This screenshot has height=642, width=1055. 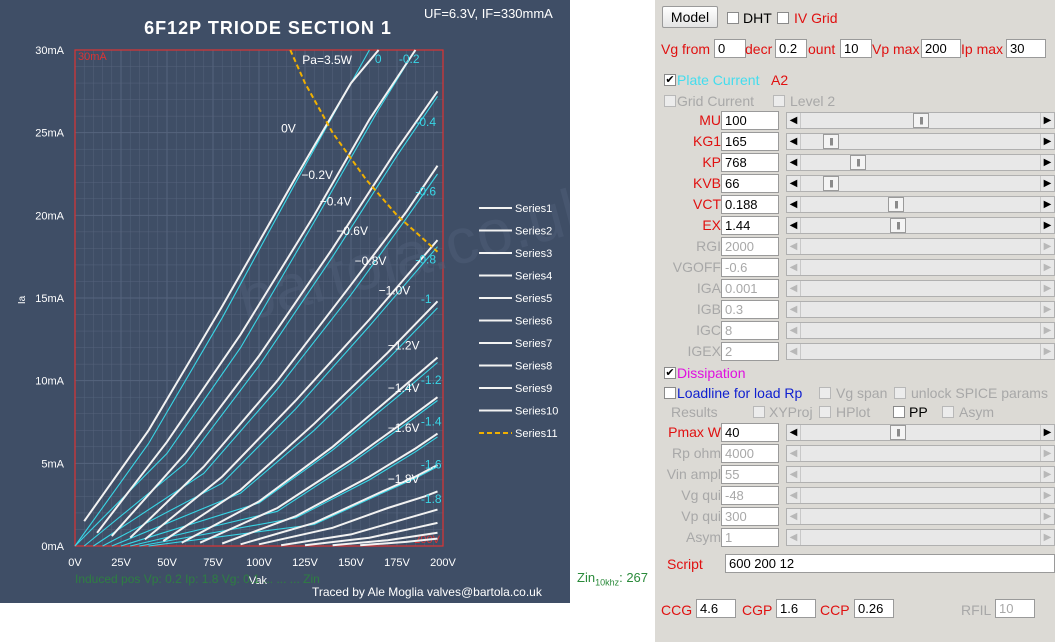 I want to click on ccg-input, so click(x=716, y=608).